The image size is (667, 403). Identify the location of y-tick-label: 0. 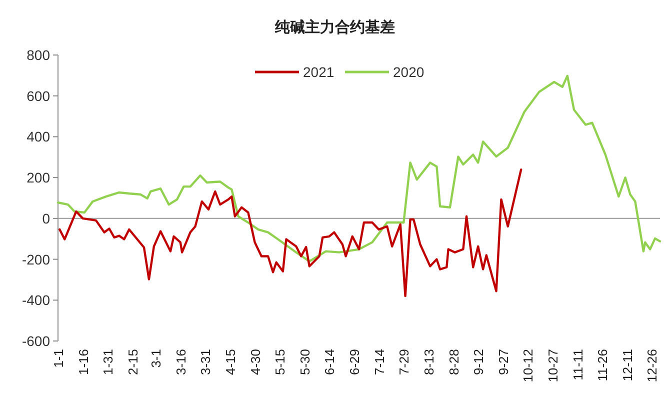
(46, 218).